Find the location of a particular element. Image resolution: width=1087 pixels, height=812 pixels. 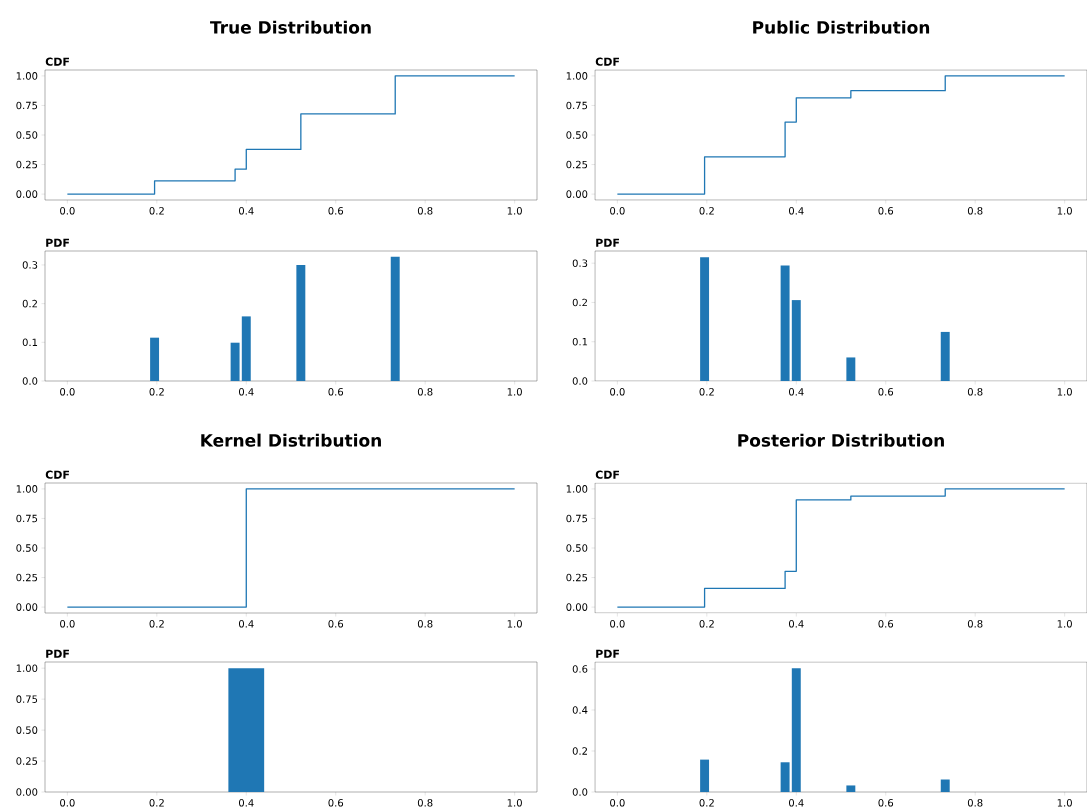

chart-title: Posterior Distribution is located at coordinates (841, 440).